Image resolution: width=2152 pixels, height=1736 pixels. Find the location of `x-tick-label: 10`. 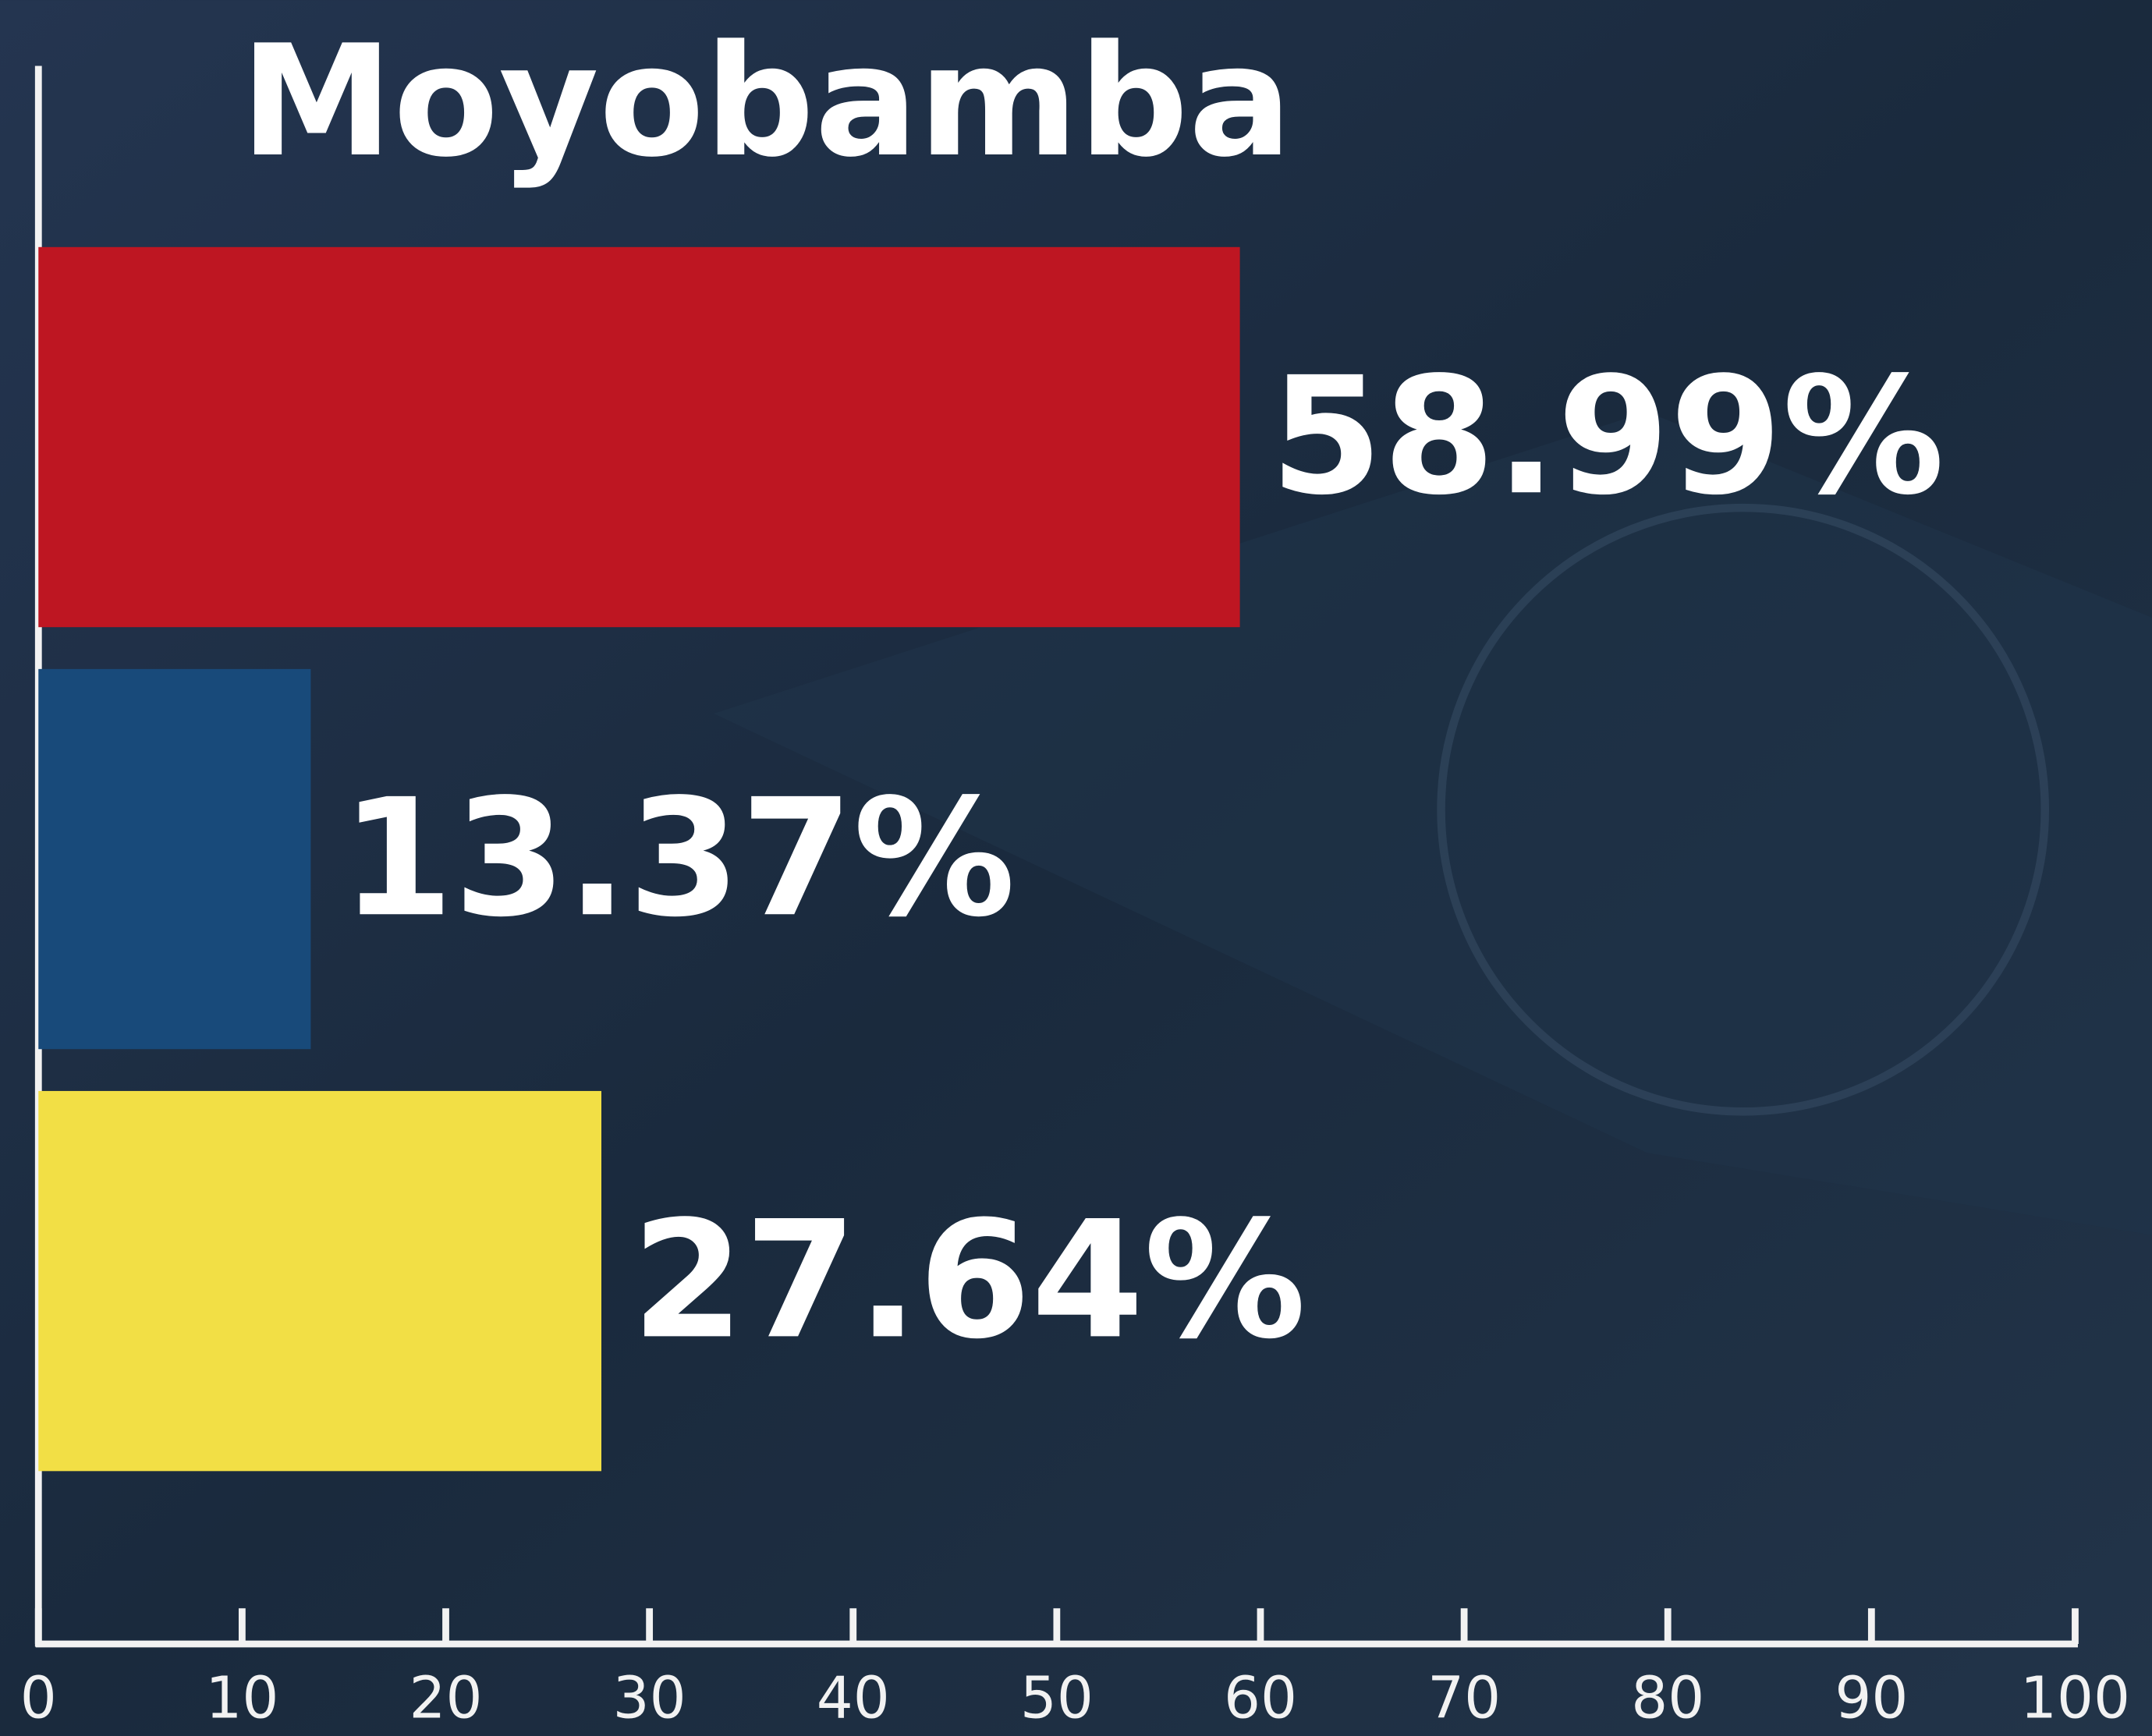

x-tick-label: 10 is located at coordinates (241, 1697).